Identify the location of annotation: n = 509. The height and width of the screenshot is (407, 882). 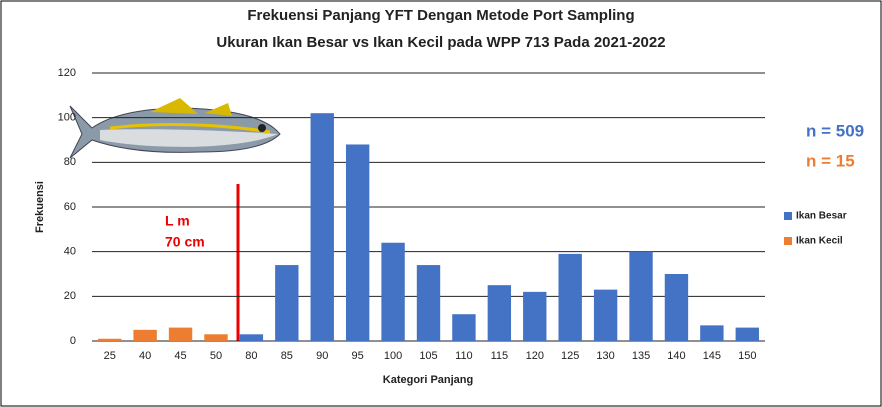
(835, 130).